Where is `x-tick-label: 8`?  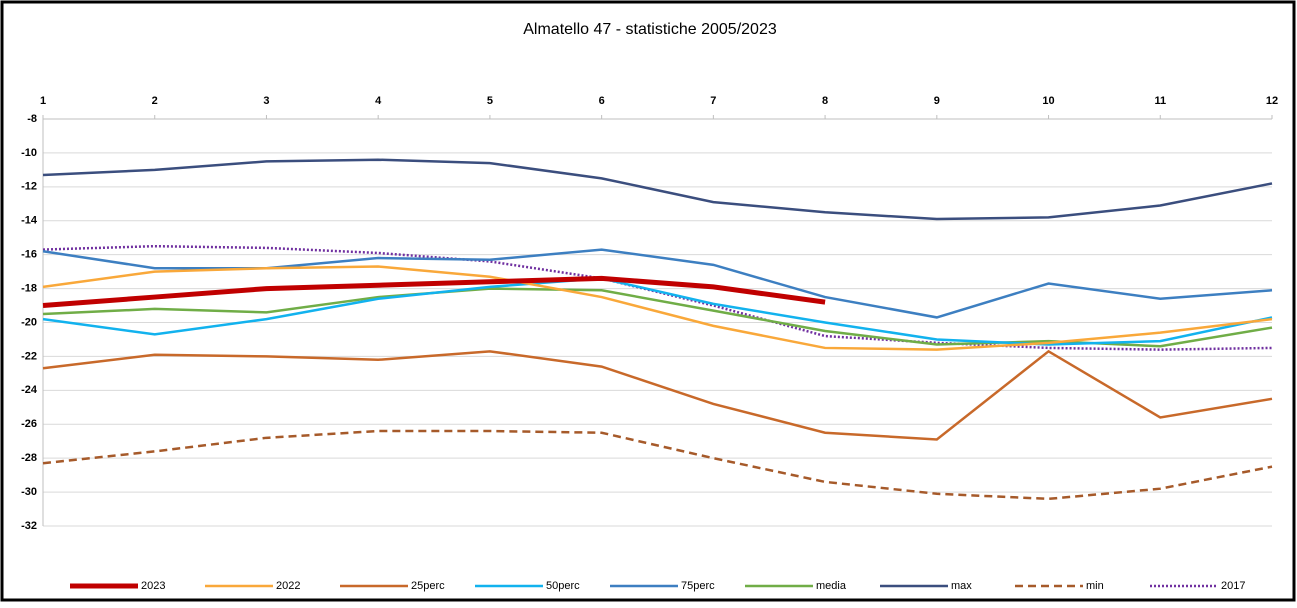
x-tick-label: 8 is located at coordinates (825, 101).